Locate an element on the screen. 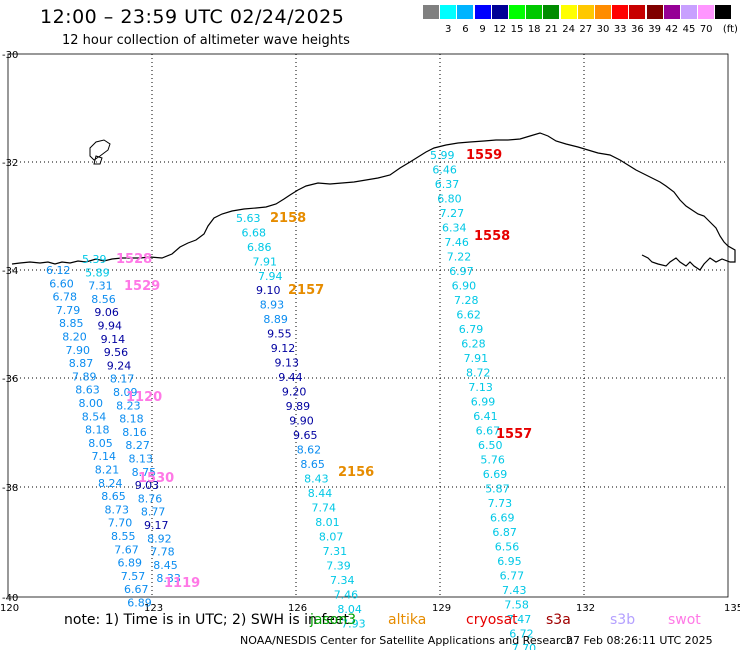 Image resolution: width=740 pixels, height=650 pixels. kangaroo-island-coastline is located at coordinates (100, 150).